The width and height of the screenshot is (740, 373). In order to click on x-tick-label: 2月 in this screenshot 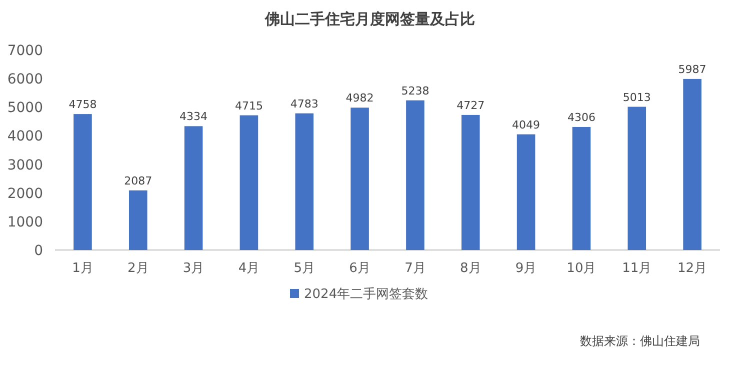, I will do `click(138, 268)`.